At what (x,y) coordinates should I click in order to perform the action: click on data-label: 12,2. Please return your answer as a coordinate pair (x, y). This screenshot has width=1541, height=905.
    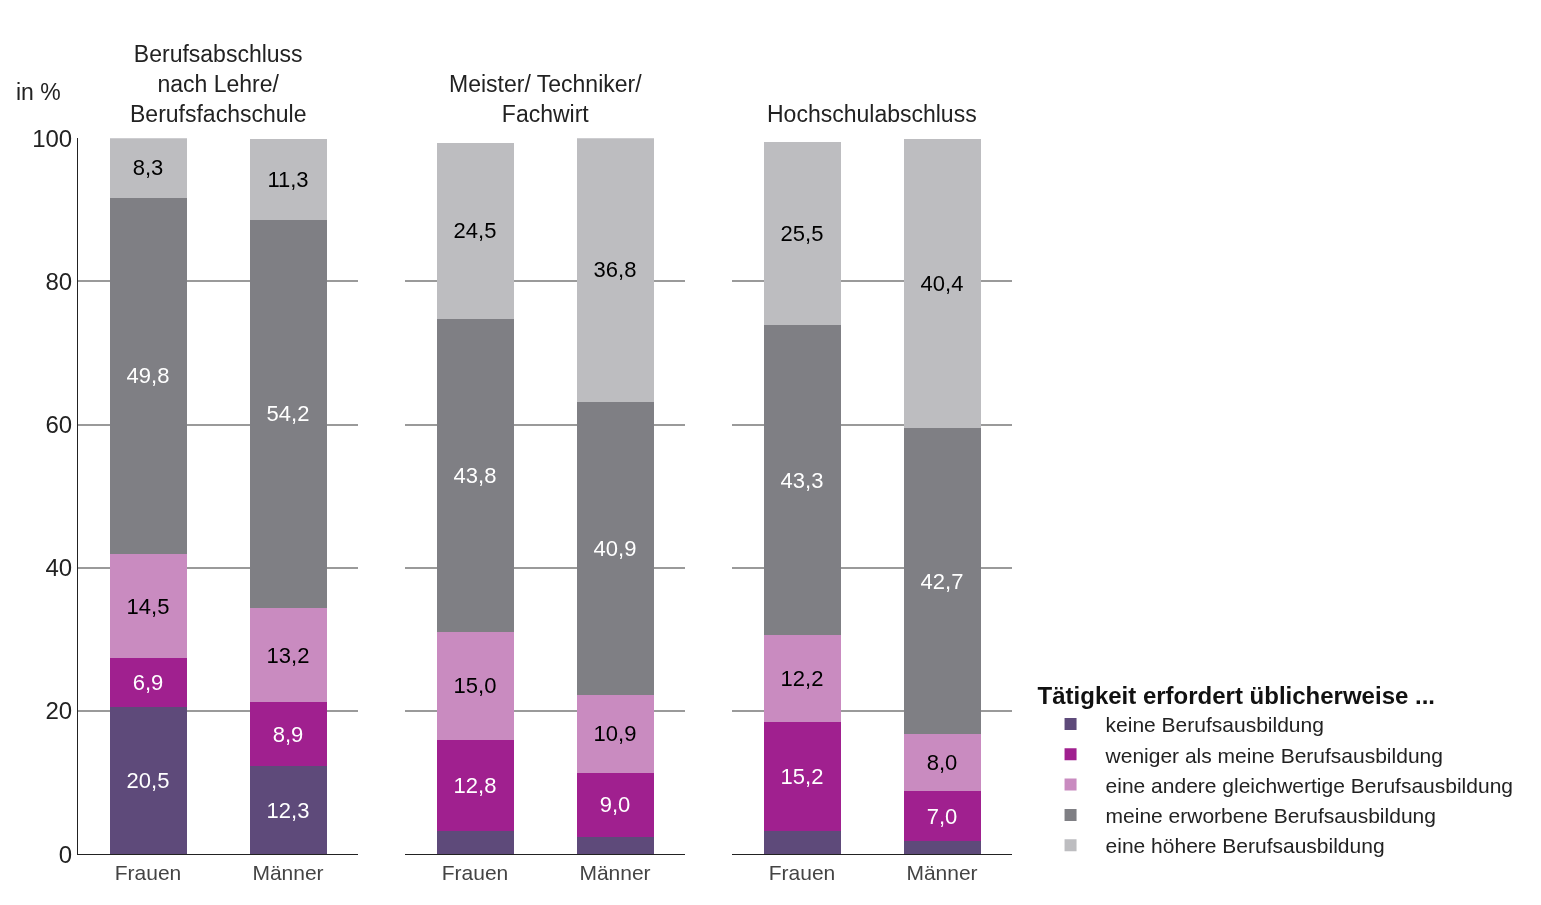
    Looking at the image, I should click on (802, 679).